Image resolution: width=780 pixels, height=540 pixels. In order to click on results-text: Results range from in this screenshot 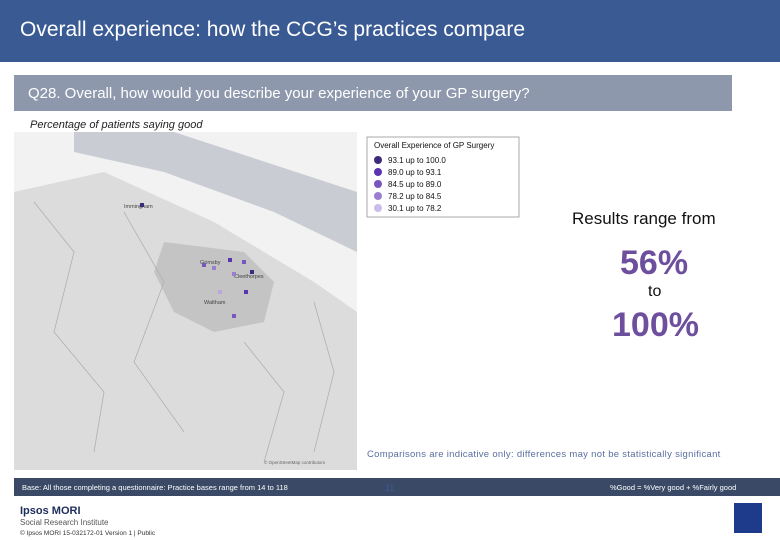, I will do `click(644, 218)`.